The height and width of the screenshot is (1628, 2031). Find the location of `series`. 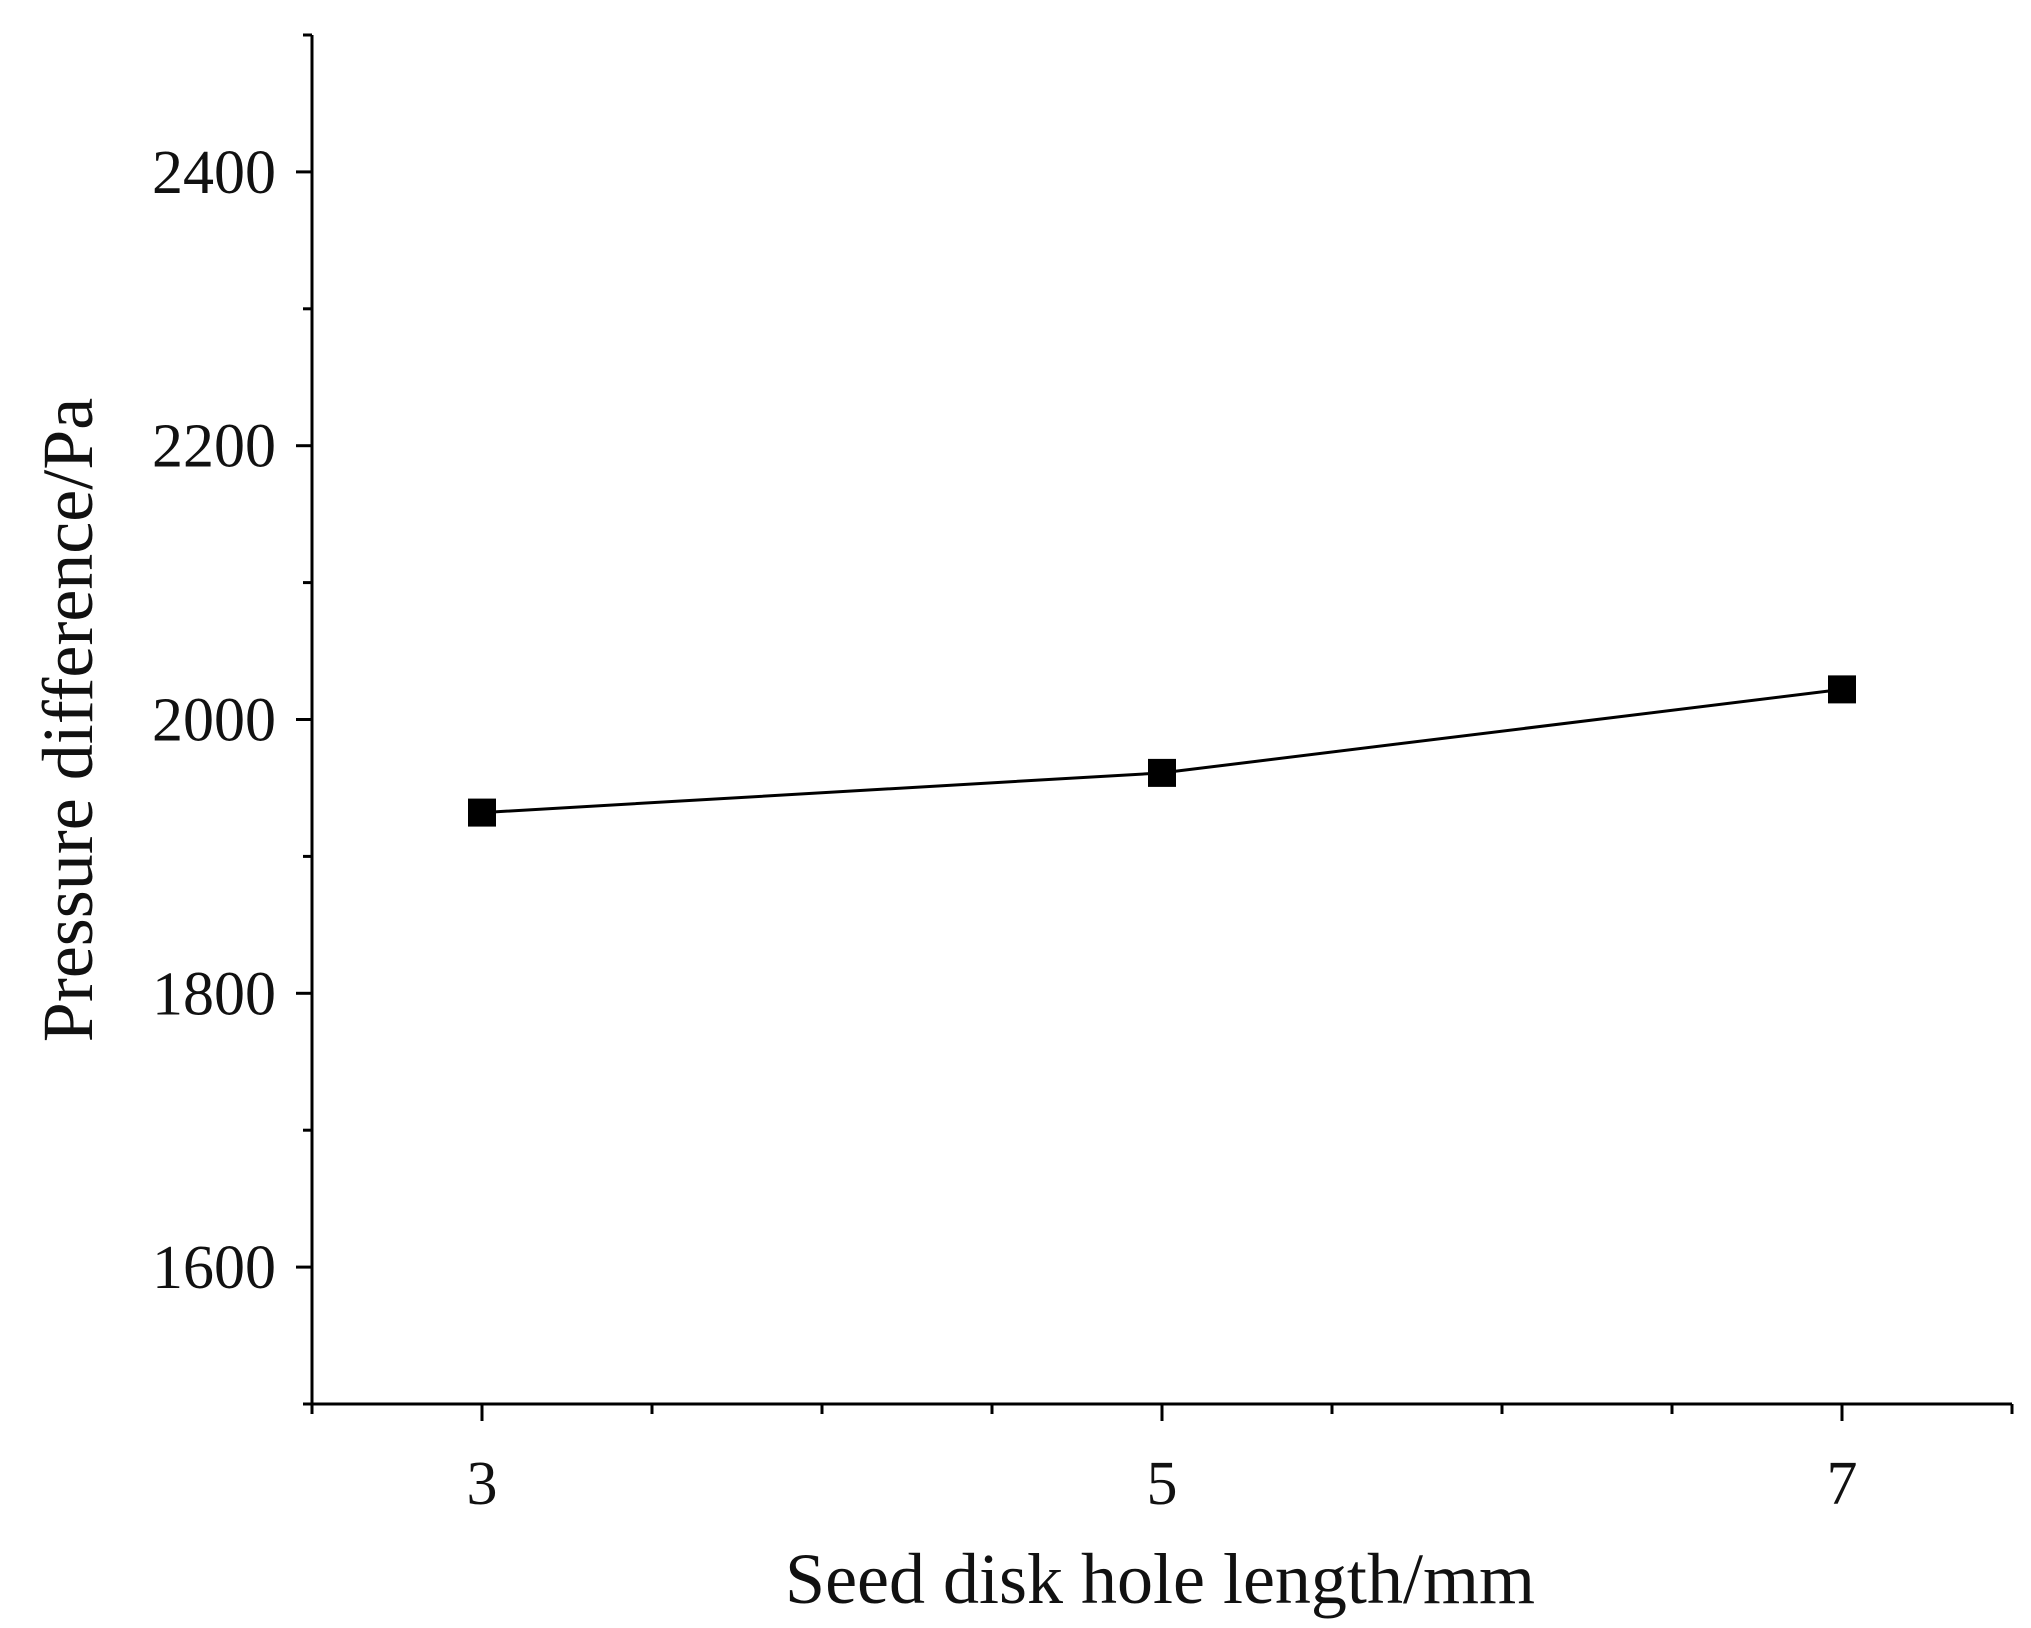

series is located at coordinates (1162, 751).